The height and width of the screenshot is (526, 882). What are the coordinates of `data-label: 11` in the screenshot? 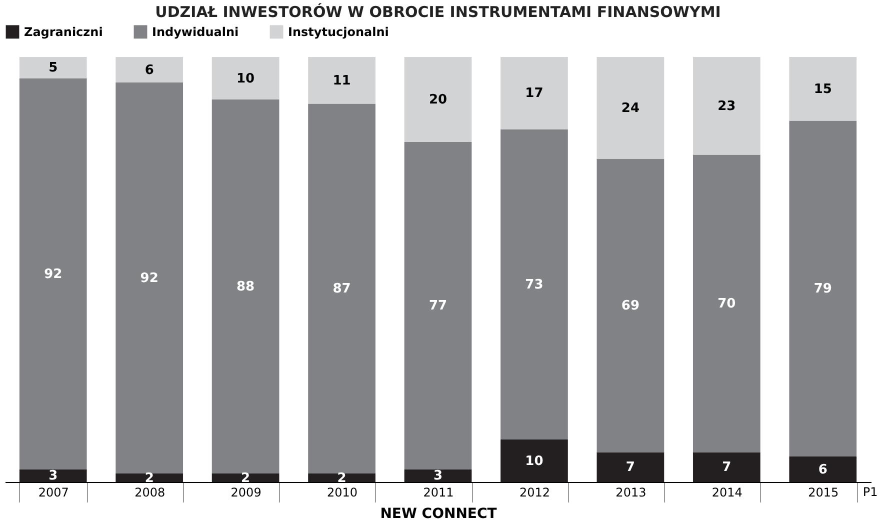 It's located at (341, 80).